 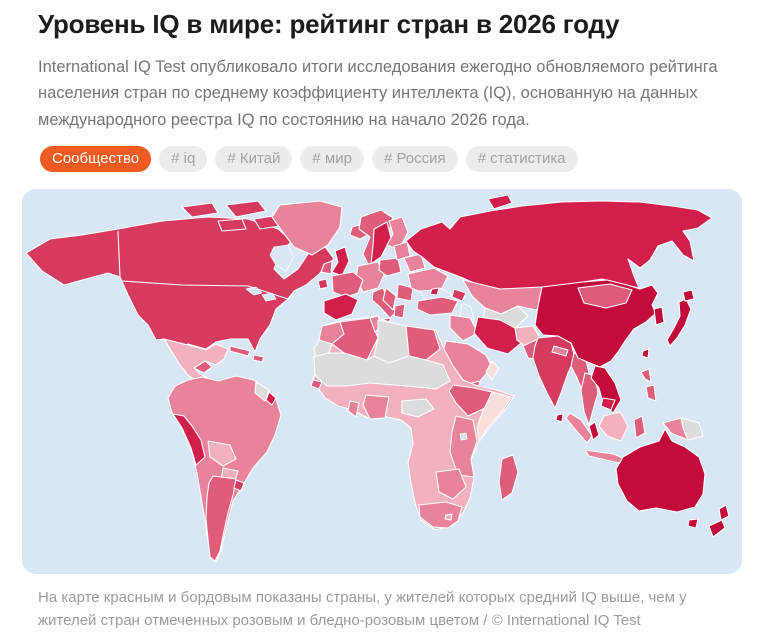 What do you see at coordinates (659, 316) in the screenshot?
I see `region-korea` at bounding box center [659, 316].